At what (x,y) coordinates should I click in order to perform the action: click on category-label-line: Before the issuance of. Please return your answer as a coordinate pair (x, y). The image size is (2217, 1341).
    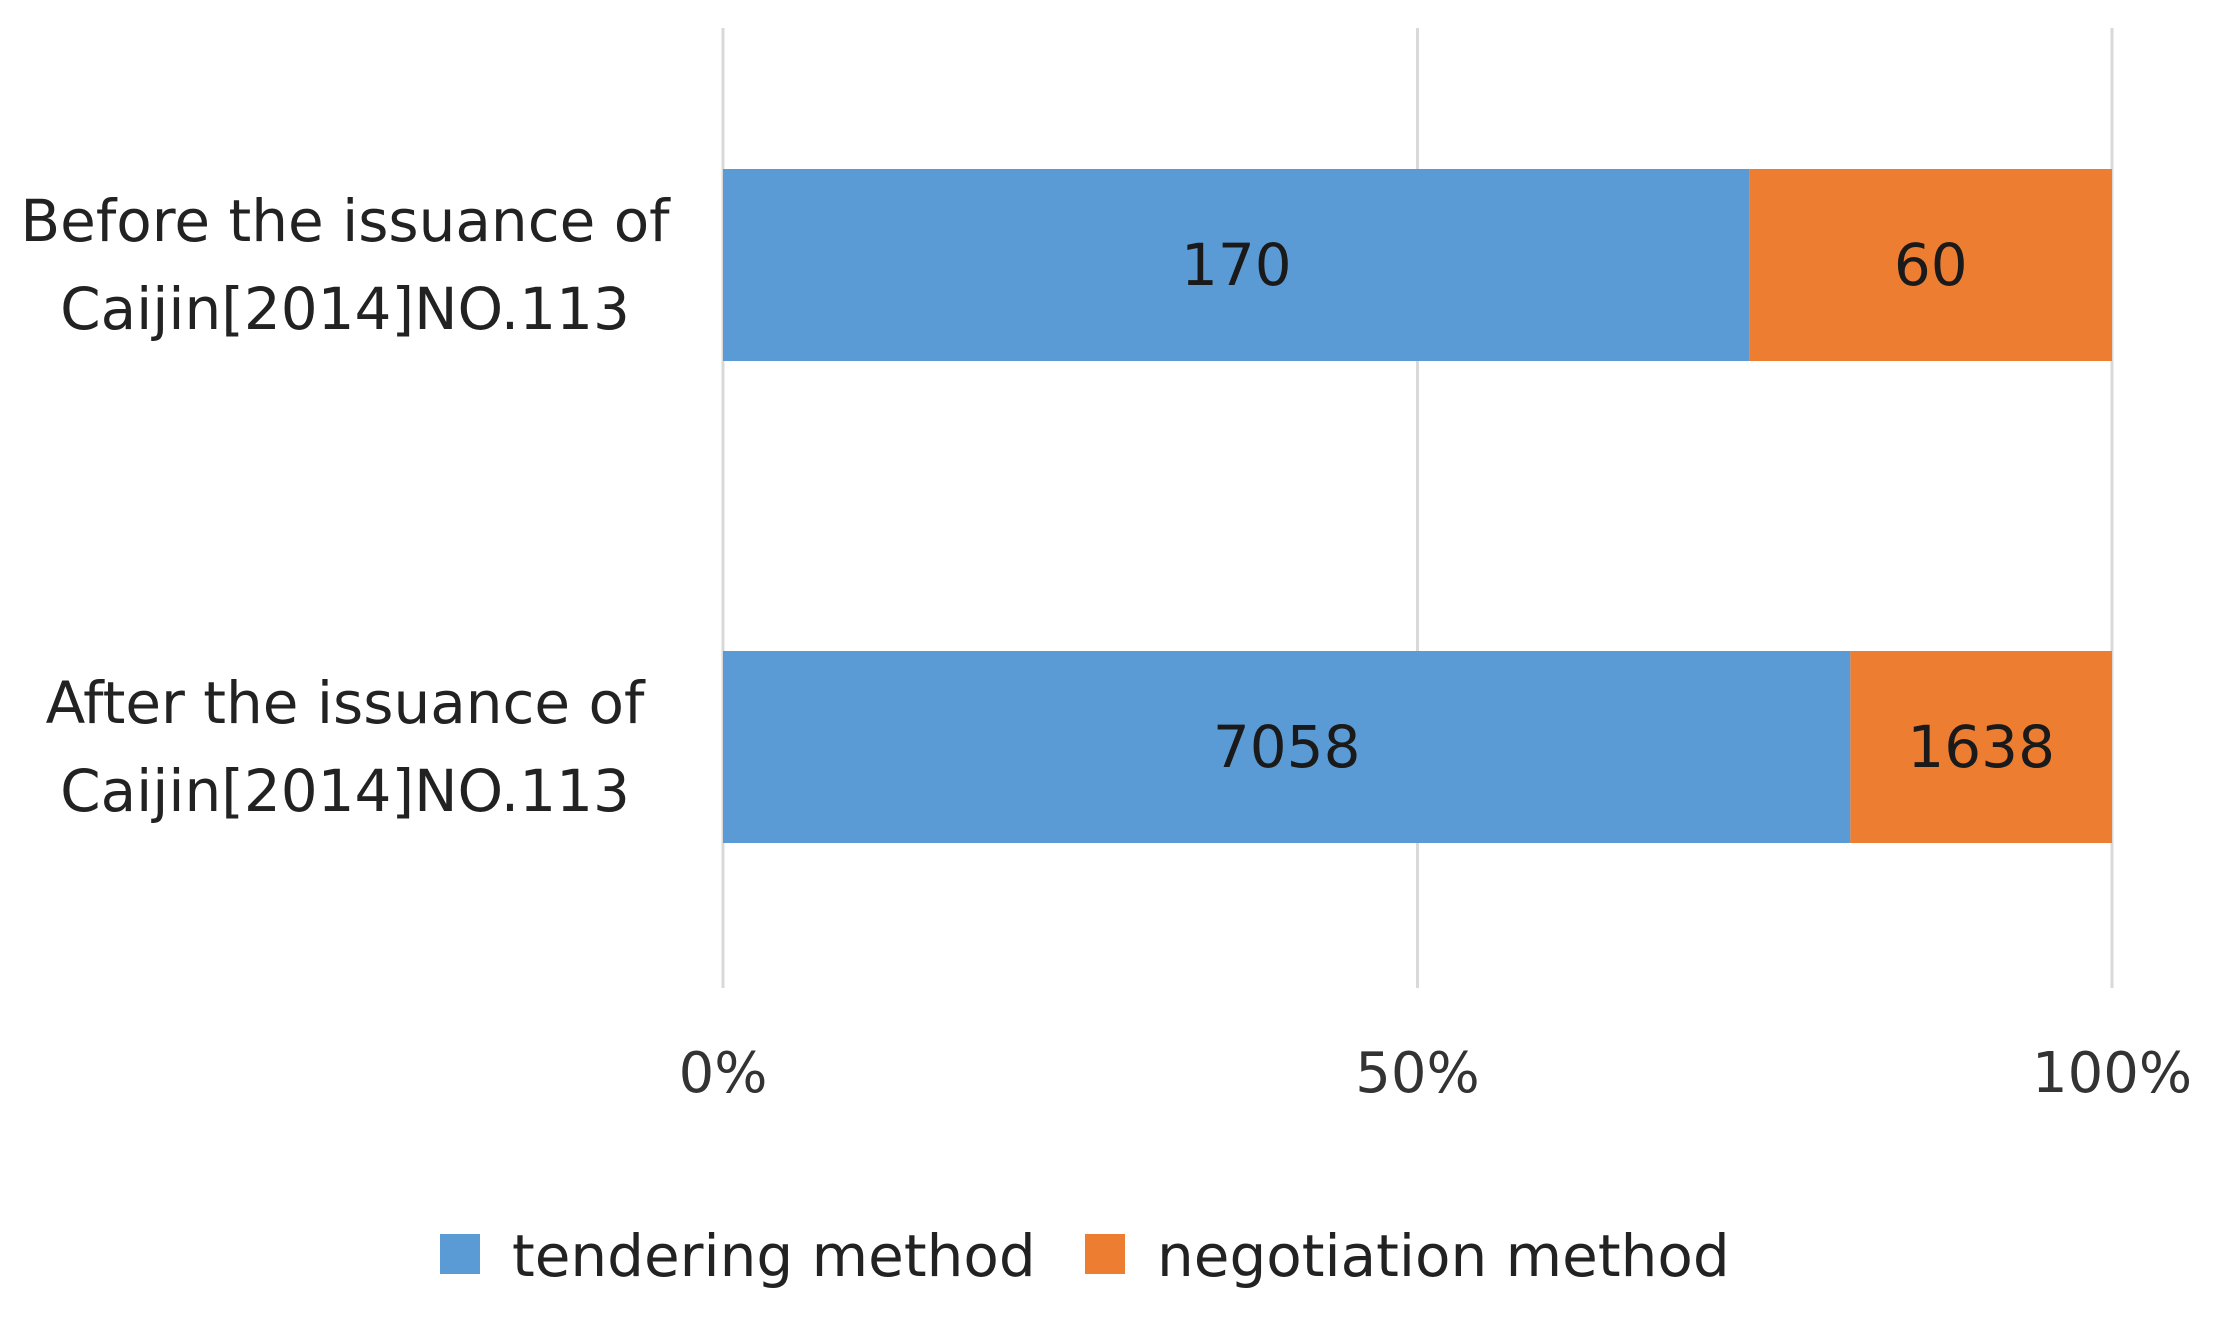
    Looking at the image, I should click on (345, 221).